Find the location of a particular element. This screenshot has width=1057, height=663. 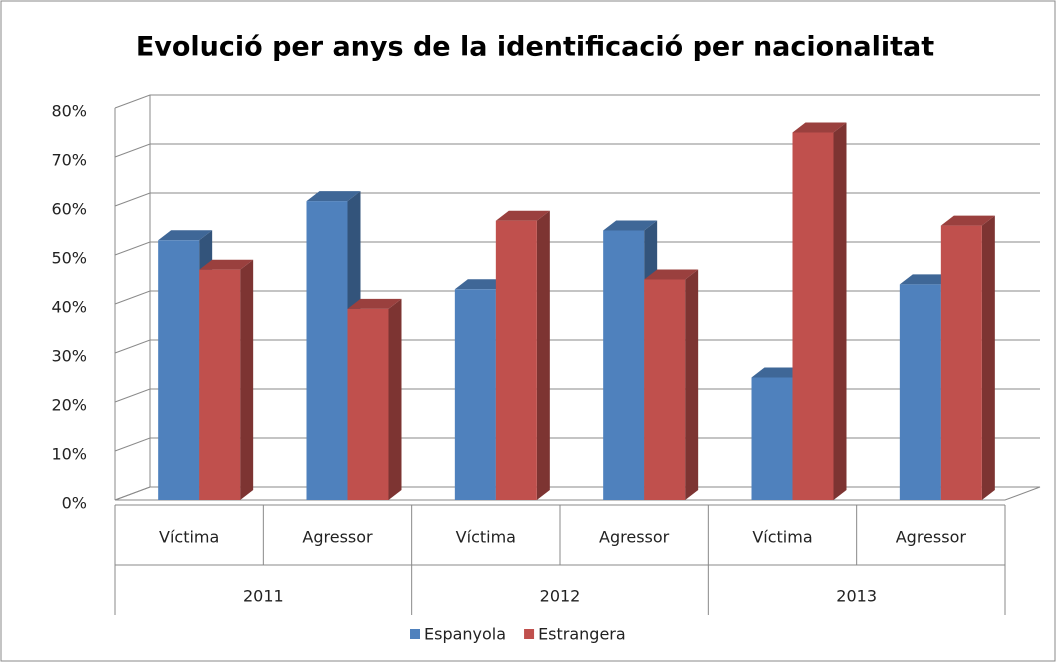

y-tick-label: 40% is located at coordinates (69, 307).